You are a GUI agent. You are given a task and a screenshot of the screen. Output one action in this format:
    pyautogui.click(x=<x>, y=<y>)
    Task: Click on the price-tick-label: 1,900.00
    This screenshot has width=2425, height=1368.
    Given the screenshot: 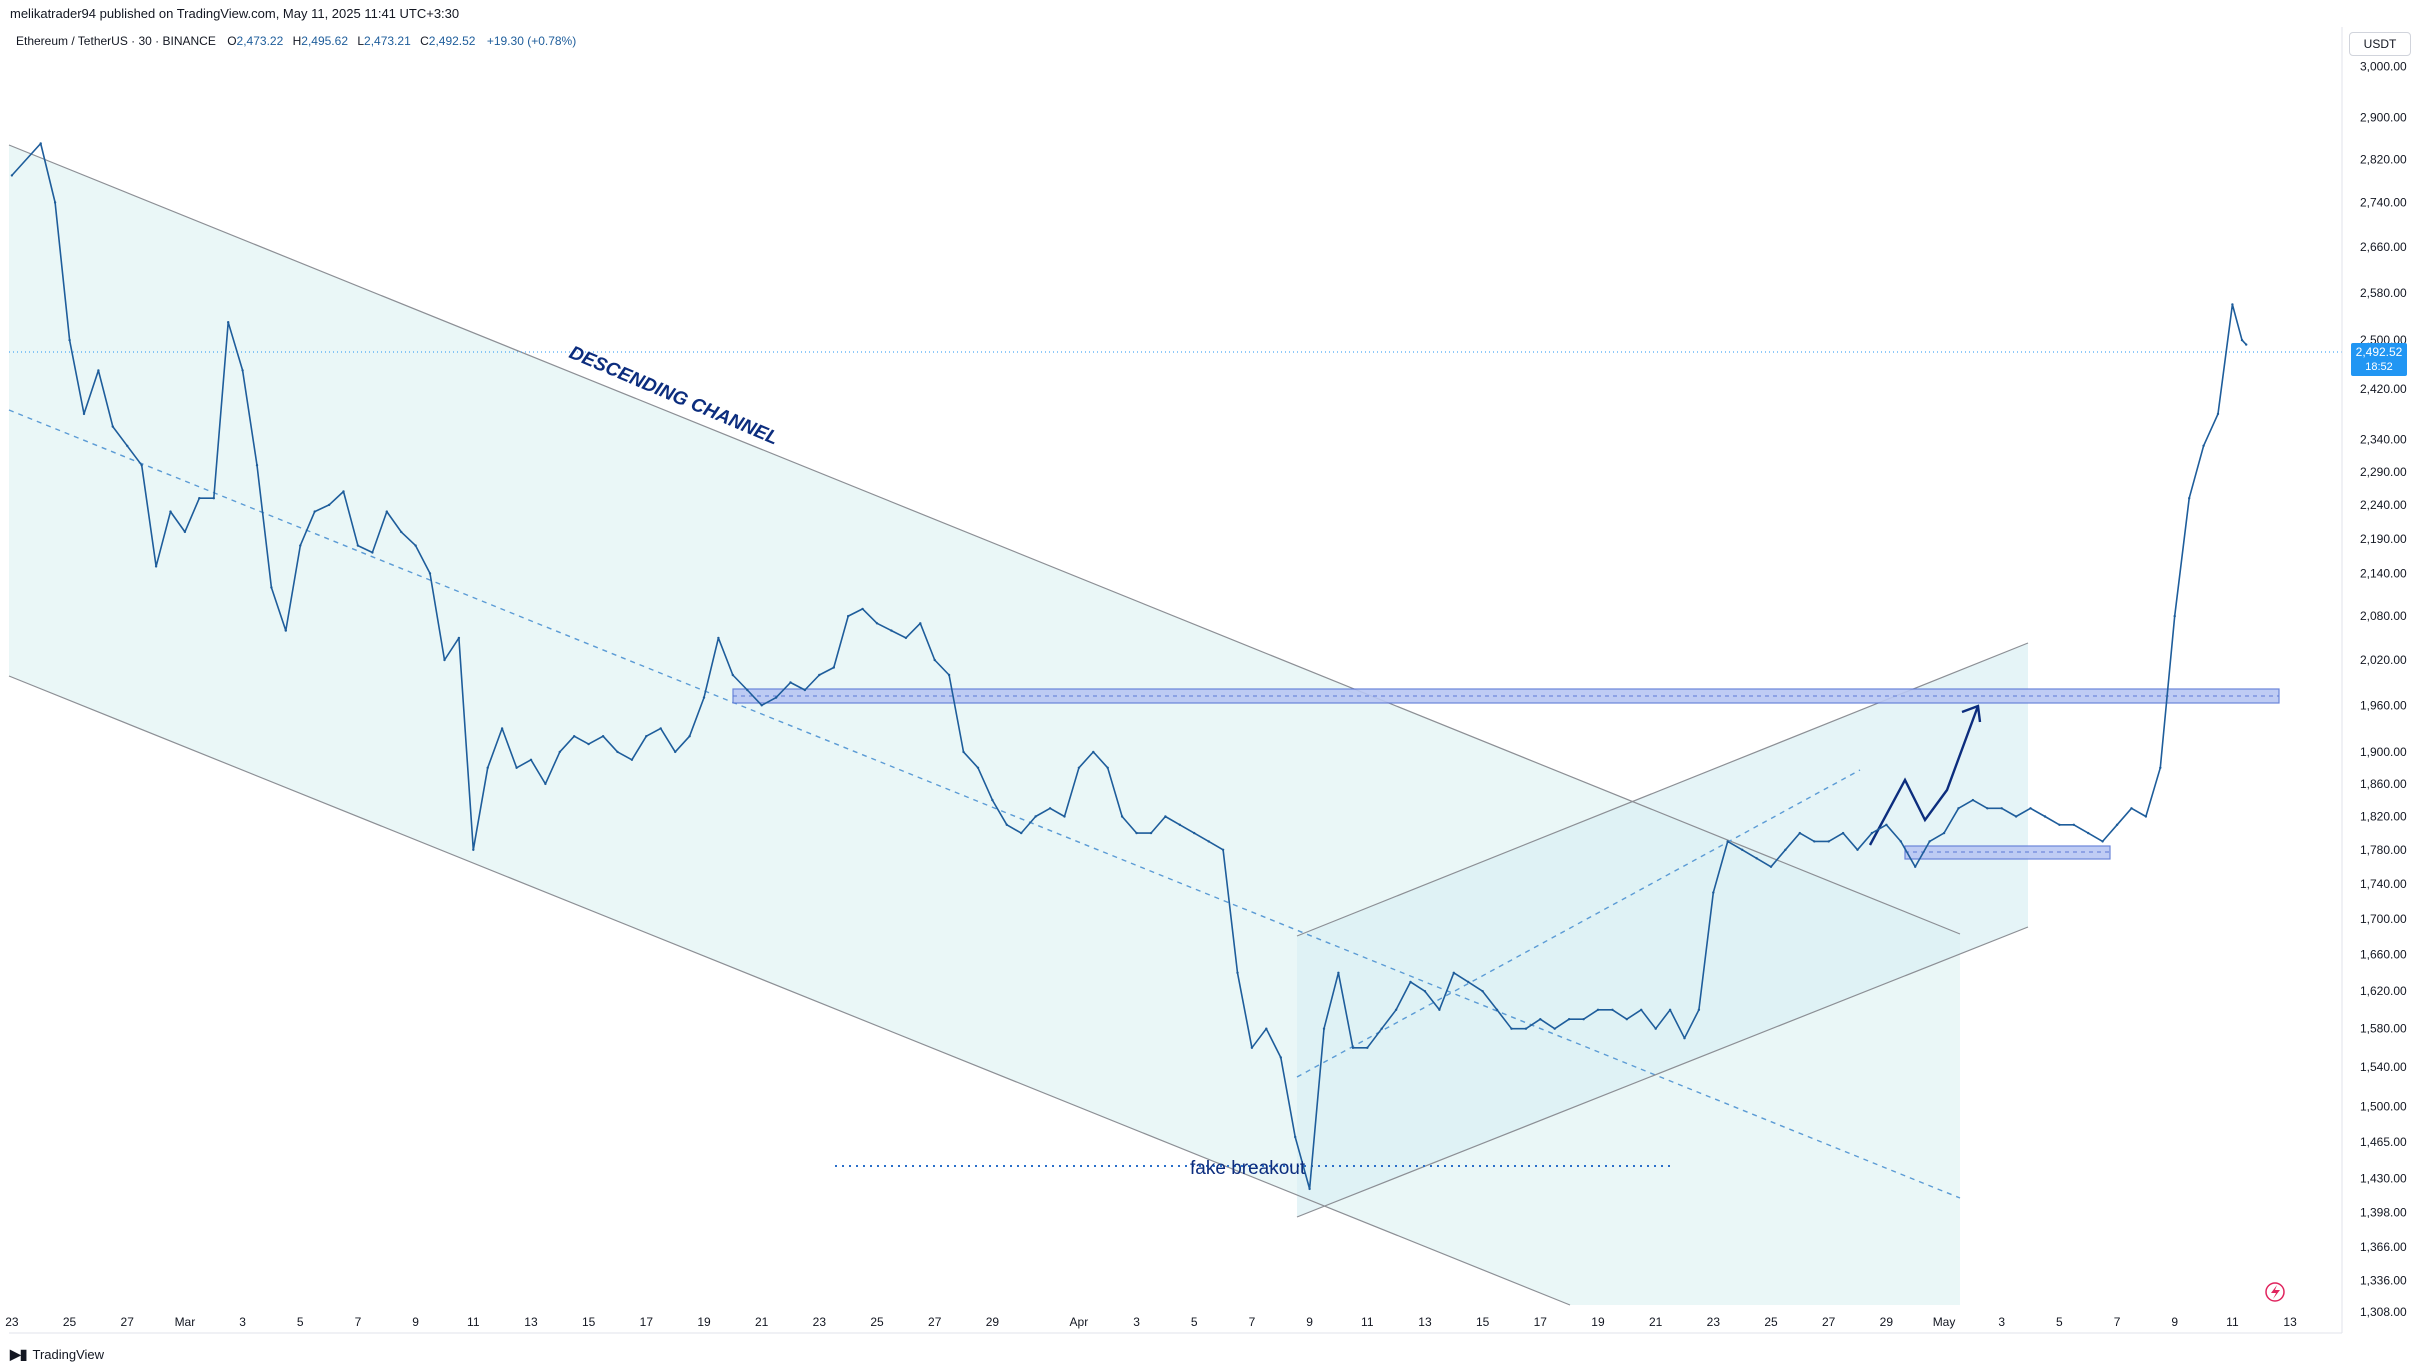 What is the action you would take?
    pyautogui.click(x=2383, y=752)
    